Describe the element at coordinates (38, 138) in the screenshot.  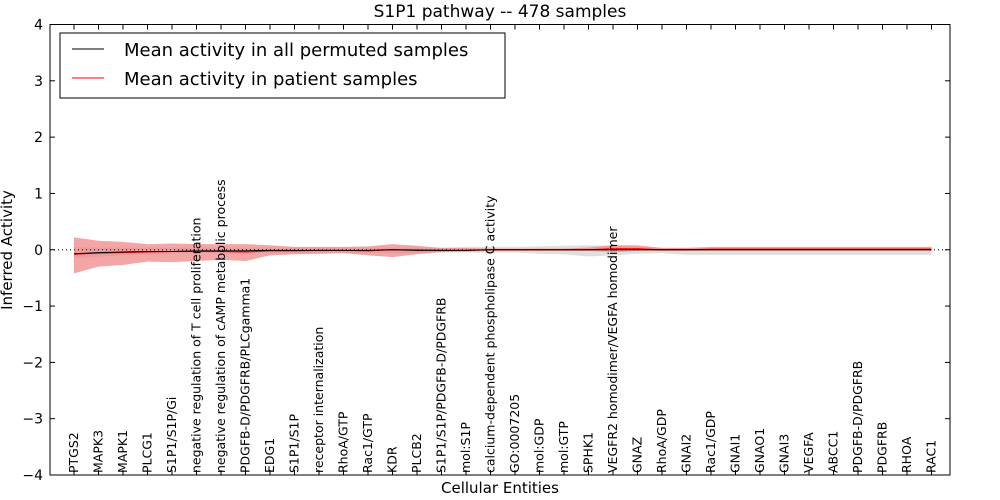
I see `y-tick-label: 2` at that location.